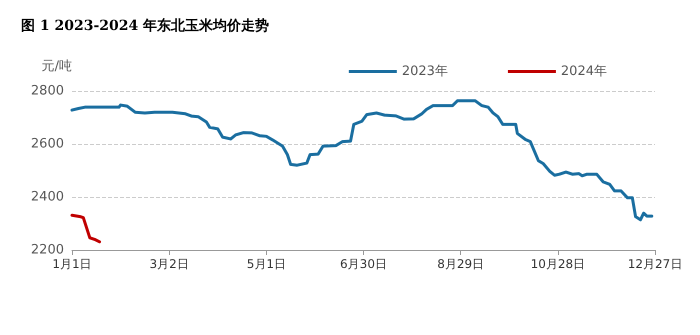  Describe the element at coordinates (47, 250) in the screenshot. I see `y-tick-label: 2200` at that location.